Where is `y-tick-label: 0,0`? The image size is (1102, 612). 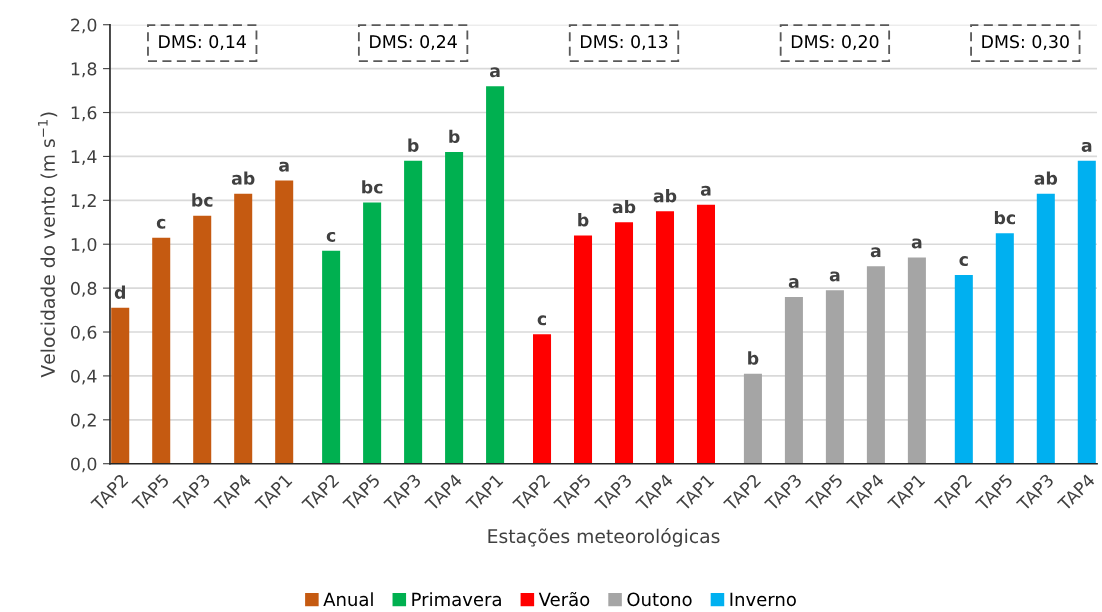
y-tick-label: 0,0 is located at coordinates (84, 465).